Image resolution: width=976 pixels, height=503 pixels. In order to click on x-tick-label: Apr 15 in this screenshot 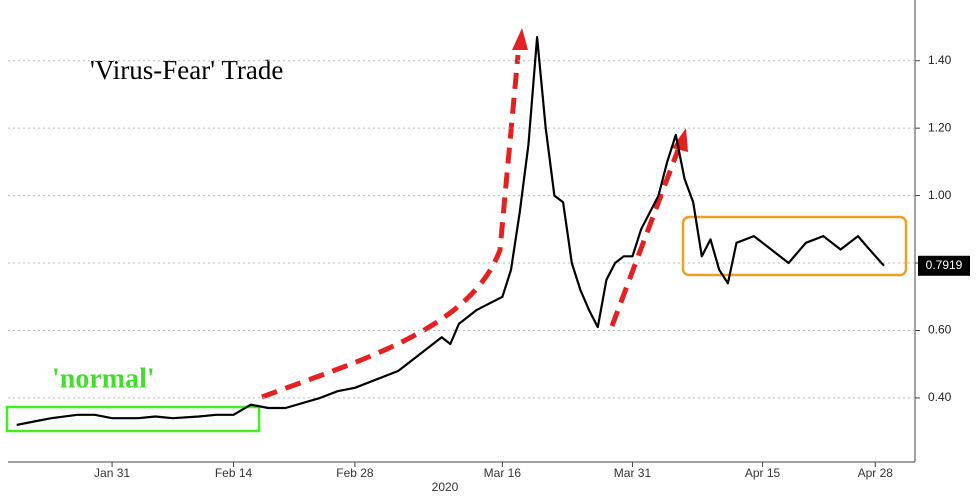, I will do `click(763, 473)`.